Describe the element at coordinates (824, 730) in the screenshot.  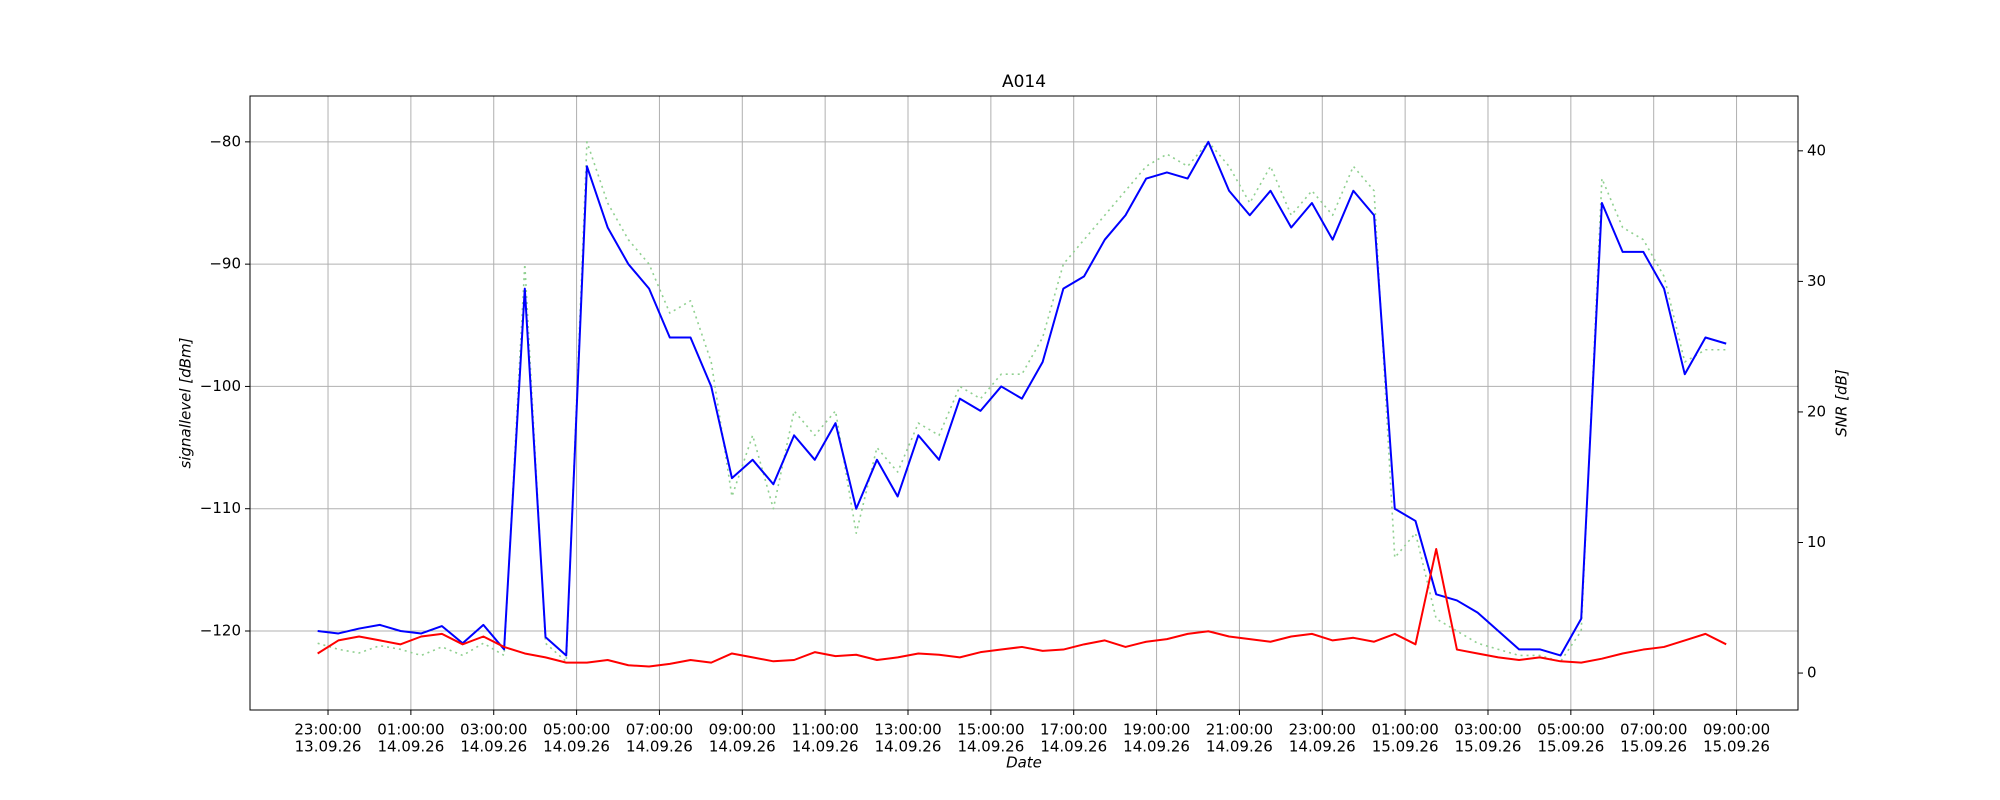
I see `x-tick-label: 11:00:00` at that location.